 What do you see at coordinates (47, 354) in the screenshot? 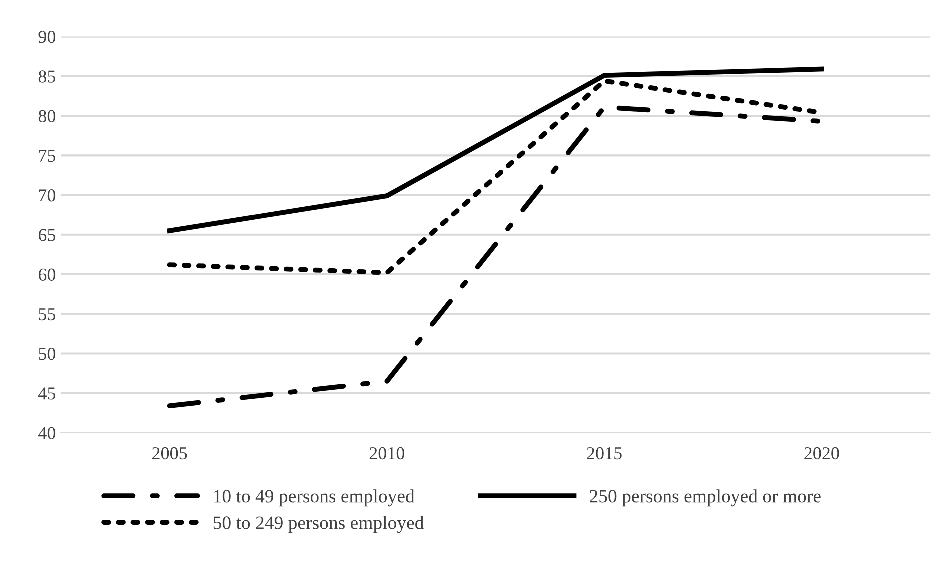
I see `y-tick-label: 50` at bounding box center [47, 354].